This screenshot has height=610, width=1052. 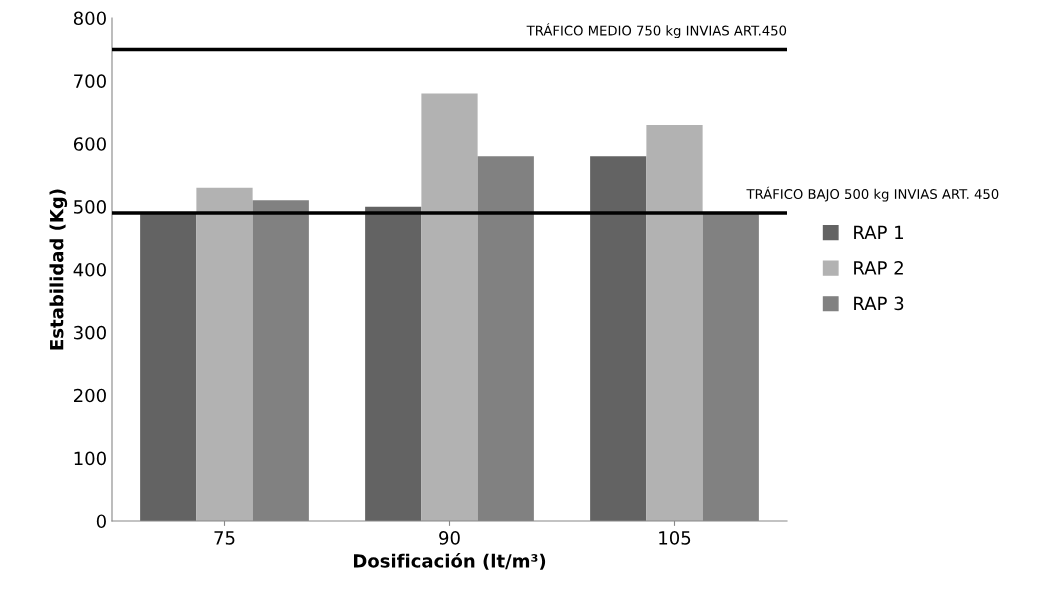 What do you see at coordinates (101, 521) in the screenshot?
I see `y-tick-label: 0` at bounding box center [101, 521].